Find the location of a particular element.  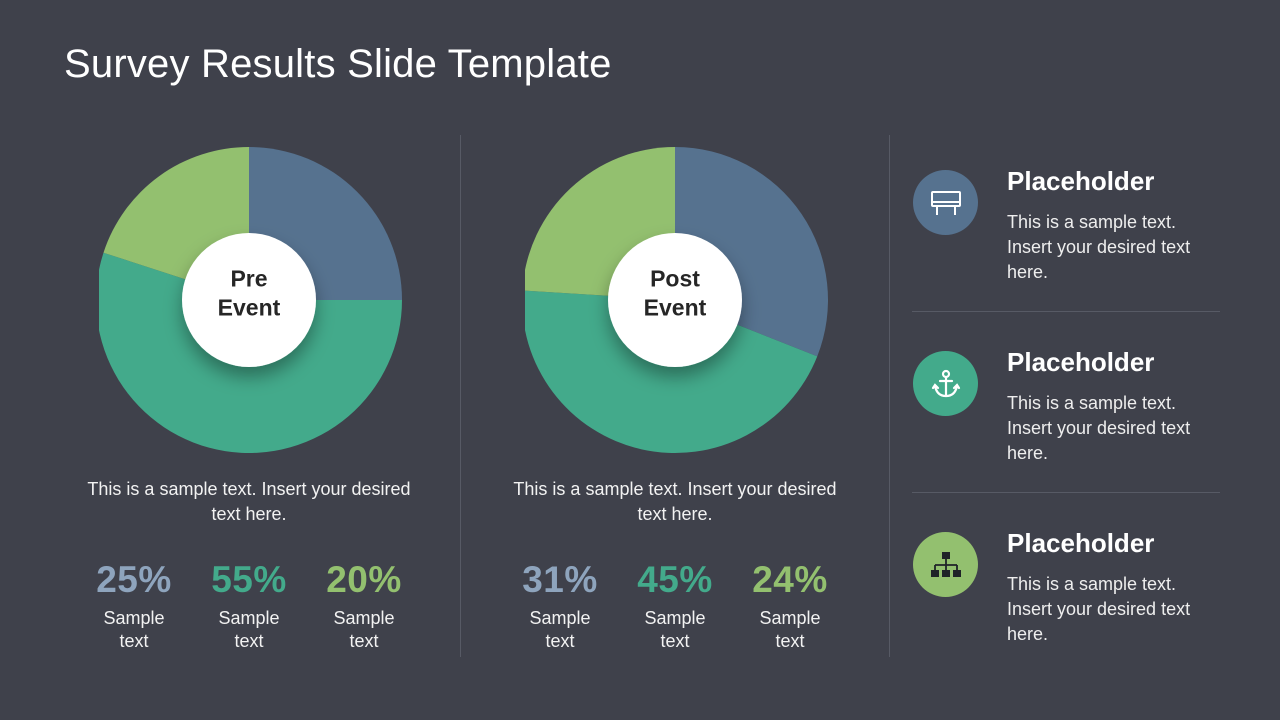

stat-item: 20% Sample text is located at coordinates (364, 605).